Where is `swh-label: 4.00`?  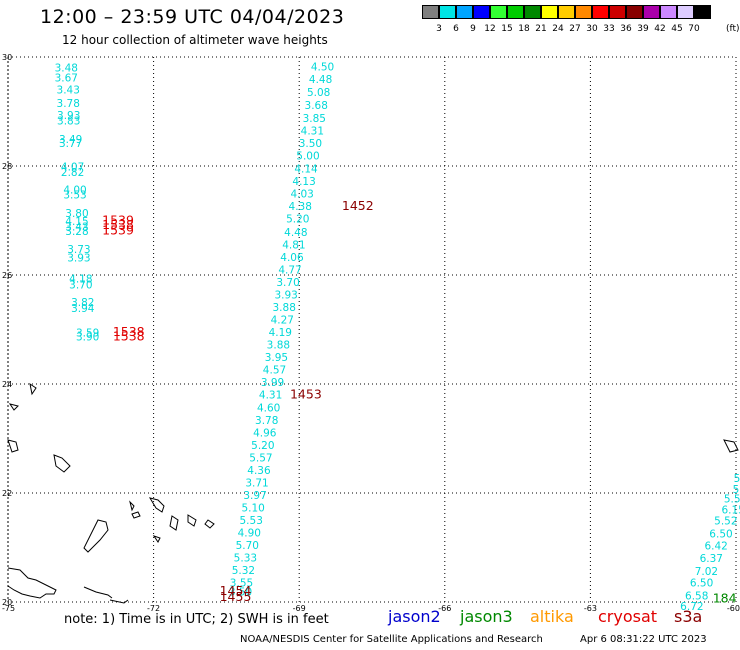 swh-label: 4.00 is located at coordinates (74, 190).